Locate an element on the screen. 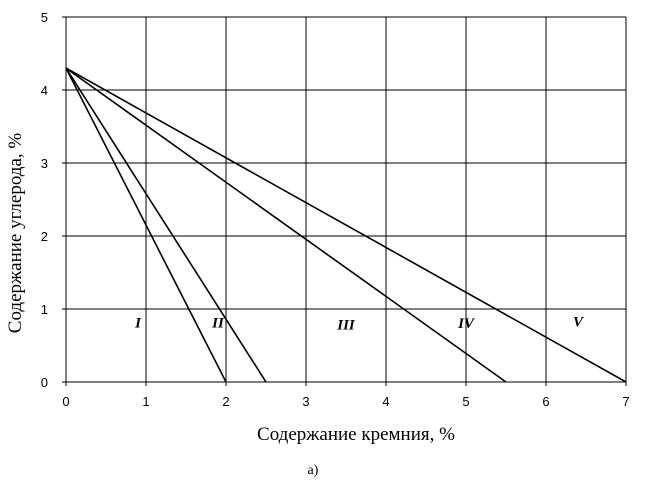 The width and height of the screenshot is (658, 489). x-tick-label-5: 5 is located at coordinates (465, 401).